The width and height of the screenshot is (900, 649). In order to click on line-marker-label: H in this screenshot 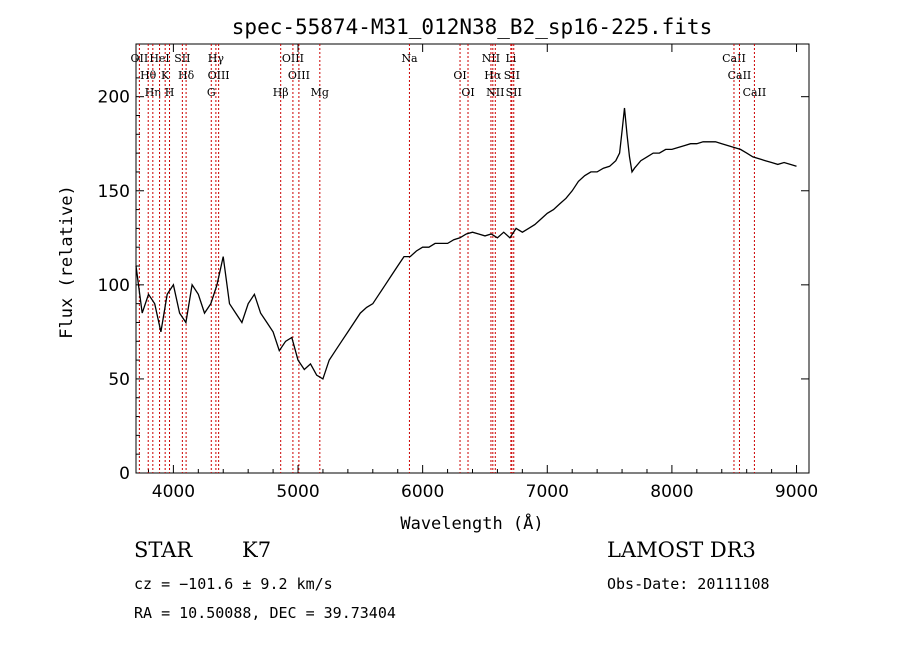, I will do `click(170, 92)`.